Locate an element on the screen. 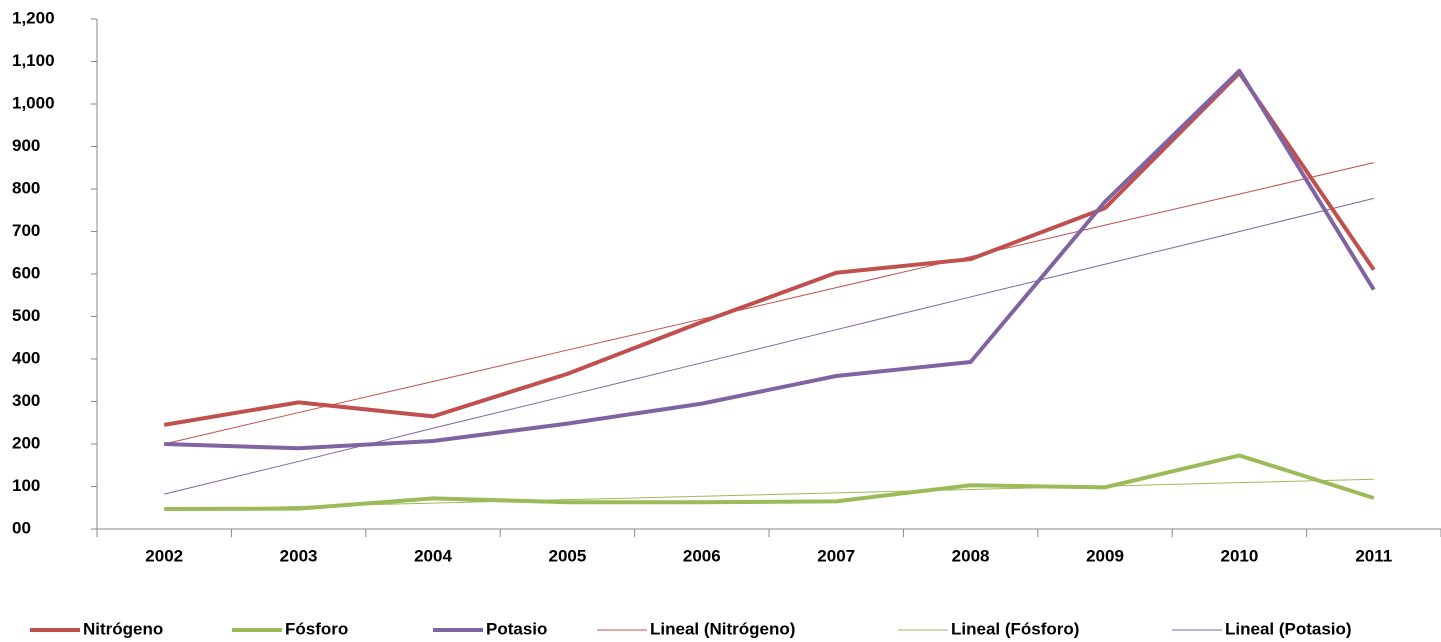 The width and height of the screenshot is (1441, 642). y-tick-label: 300 is located at coordinates (26, 400).